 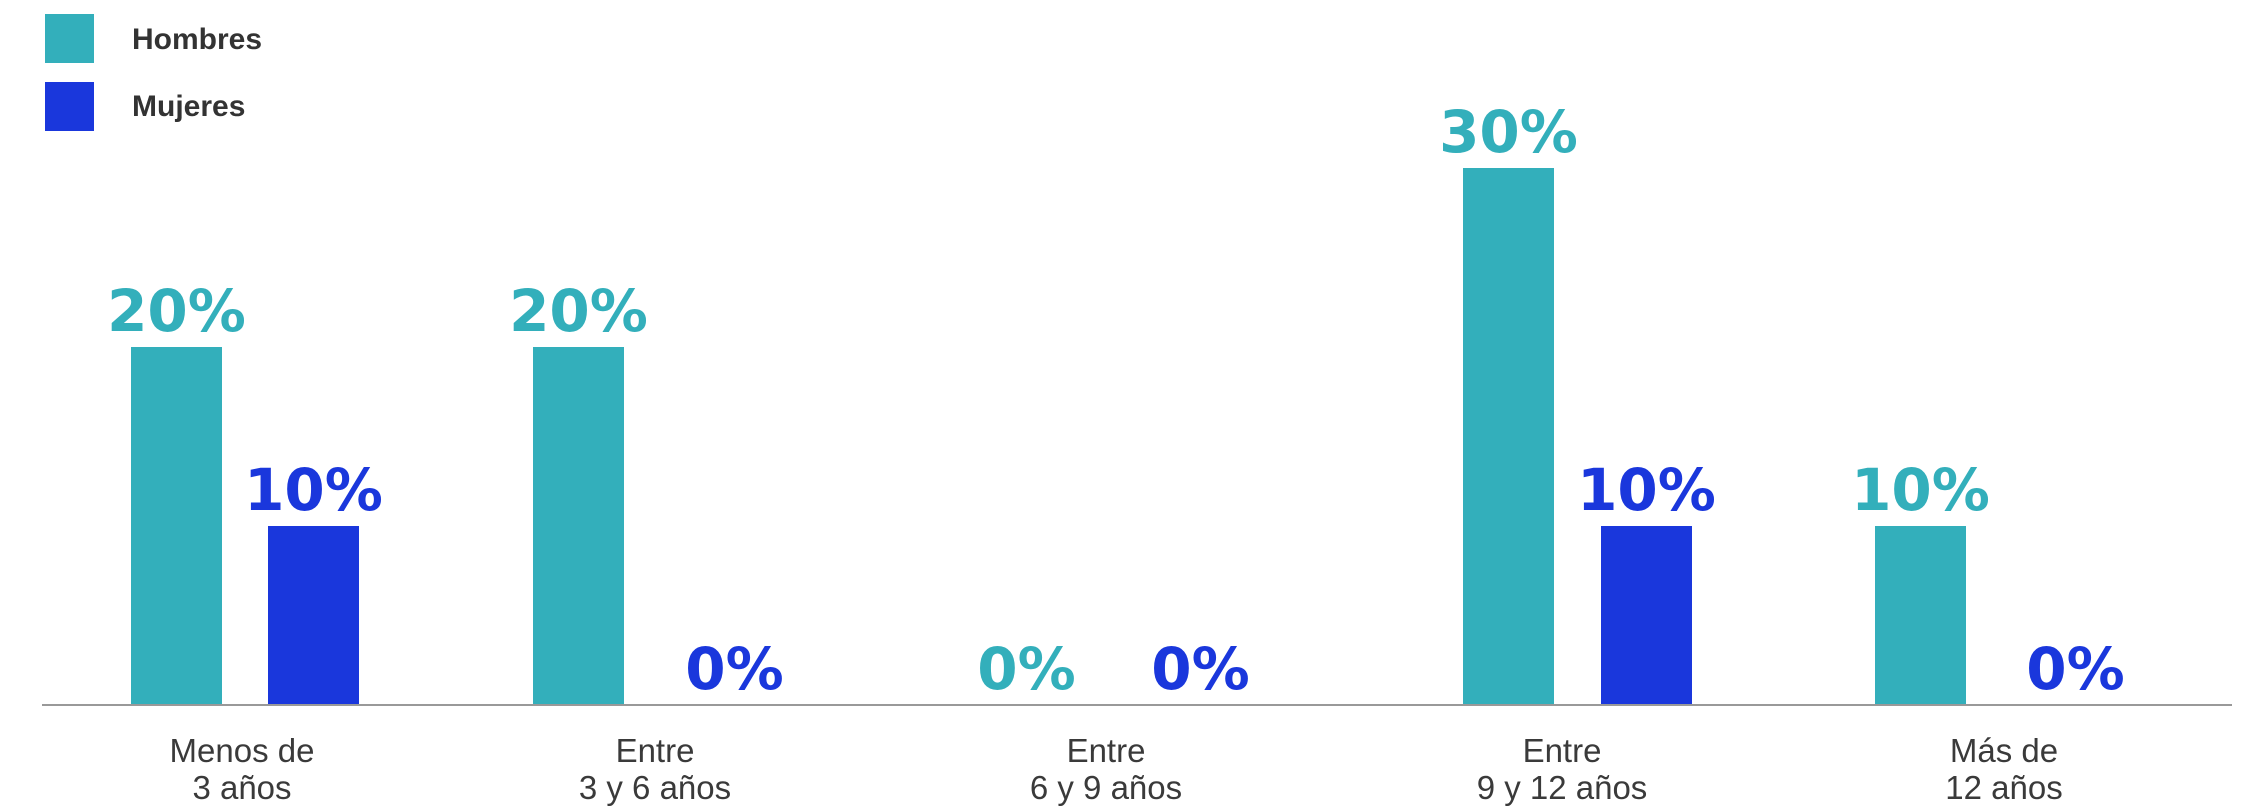 What do you see at coordinates (734, 669) in the screenshot?
I see `value-label-mujeres-1: 0%` at bounding box center [734, 669].